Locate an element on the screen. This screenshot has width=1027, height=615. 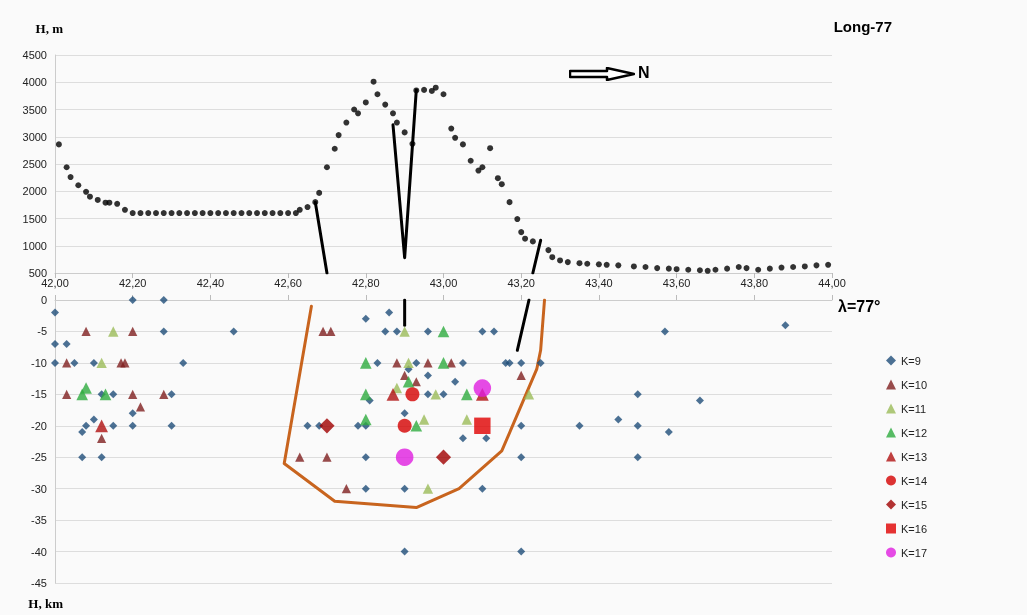
y-tick-label: -5 is located at coordinates (42, 331).